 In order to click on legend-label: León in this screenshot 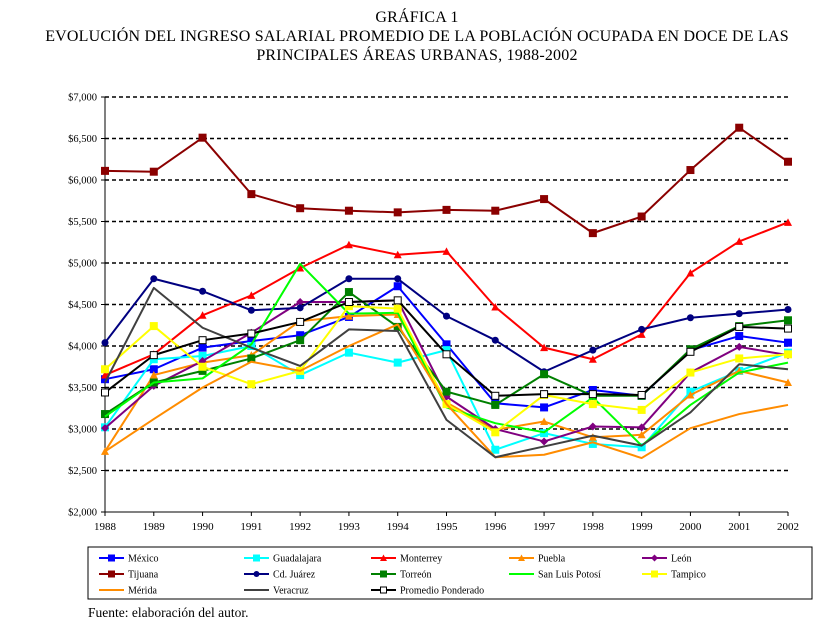, I will do `click(681, 559)`.